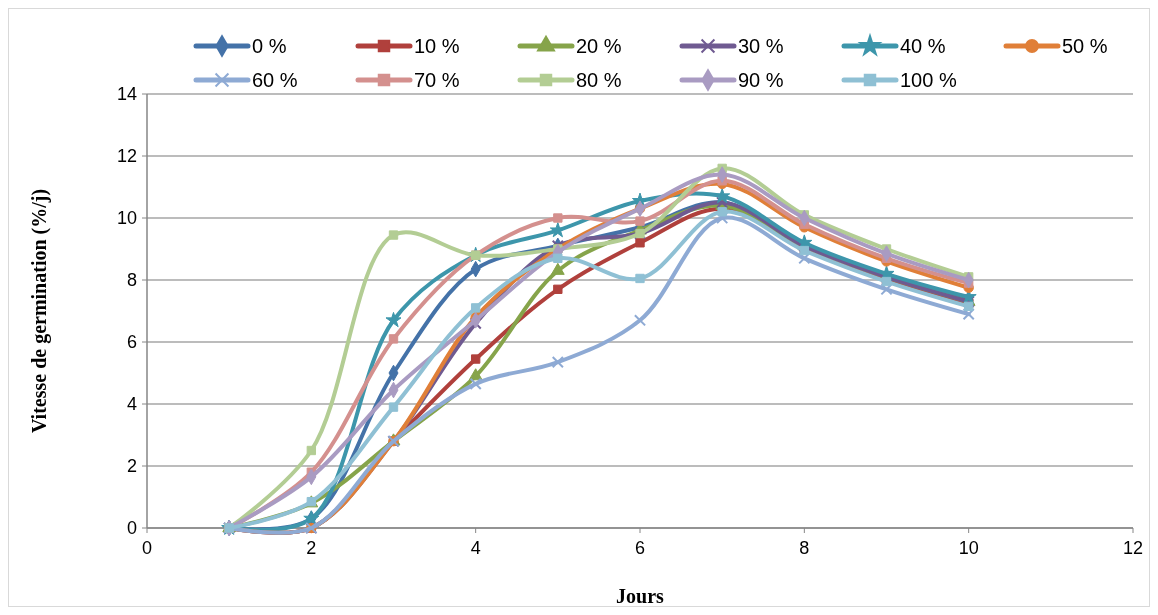 Image resolution: width=1158 pixels, height=615 pixels. Describe the element at coordinates (761, 80) in the screenshot. I see `legend-label: 90 %` at that location.